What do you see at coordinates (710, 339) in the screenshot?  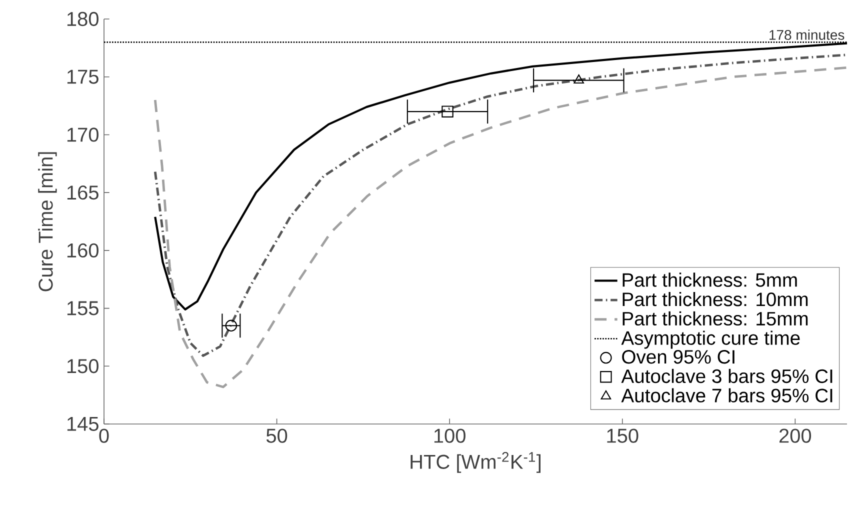 I see `legend-label: Asymptotic cure time` at bounding box center [710, 339].